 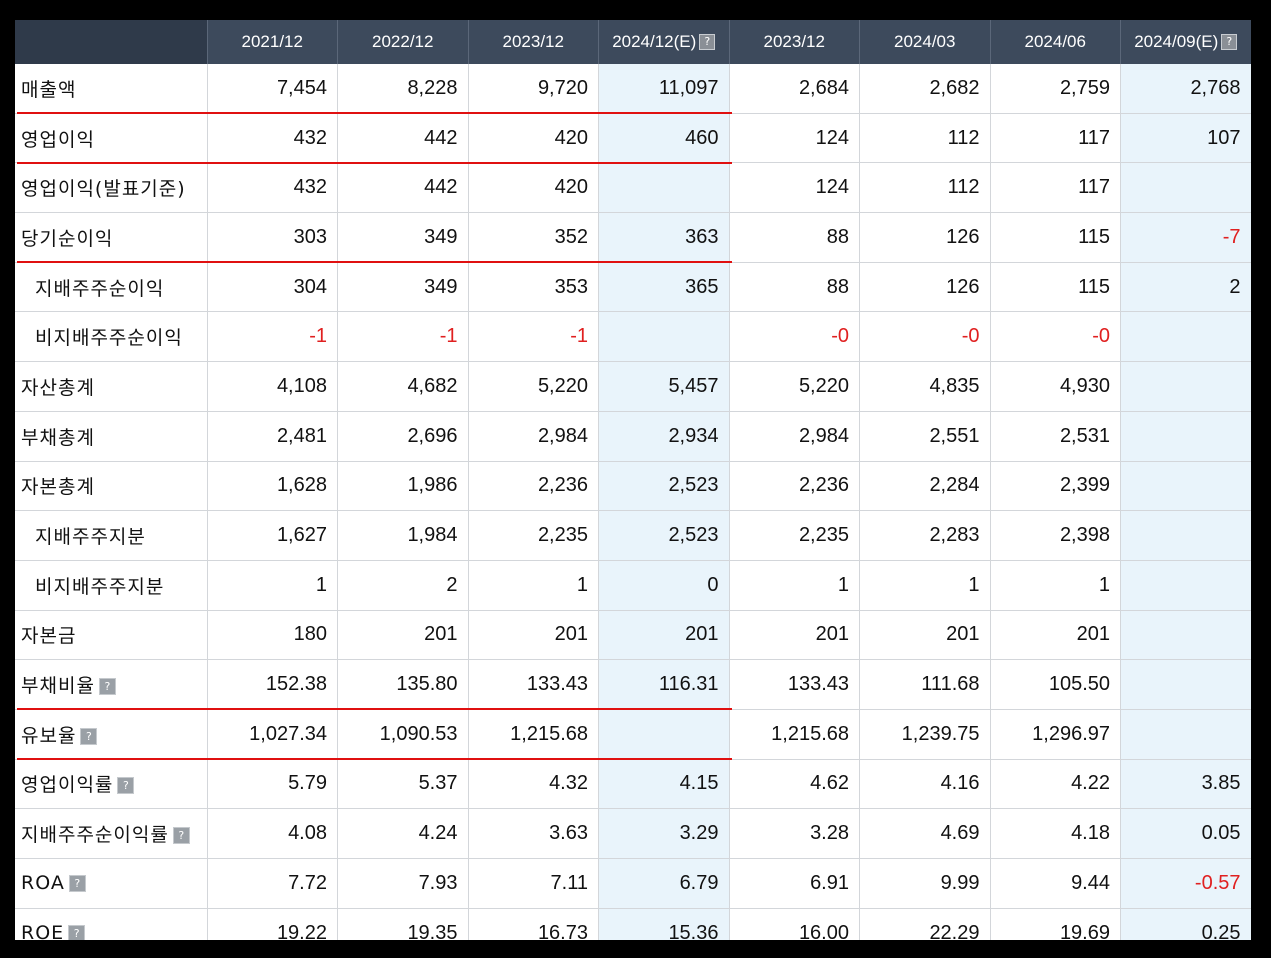 What do you see at coordinates (664, 684) in the screenshot?
I see `table-cell: 116.31` at bounding box center [664, 684].